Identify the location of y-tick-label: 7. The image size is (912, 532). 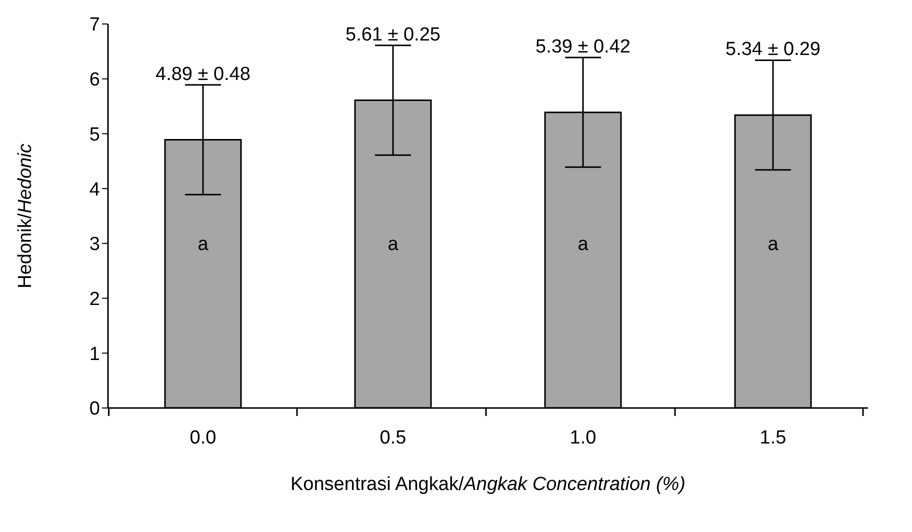
(94, 25).